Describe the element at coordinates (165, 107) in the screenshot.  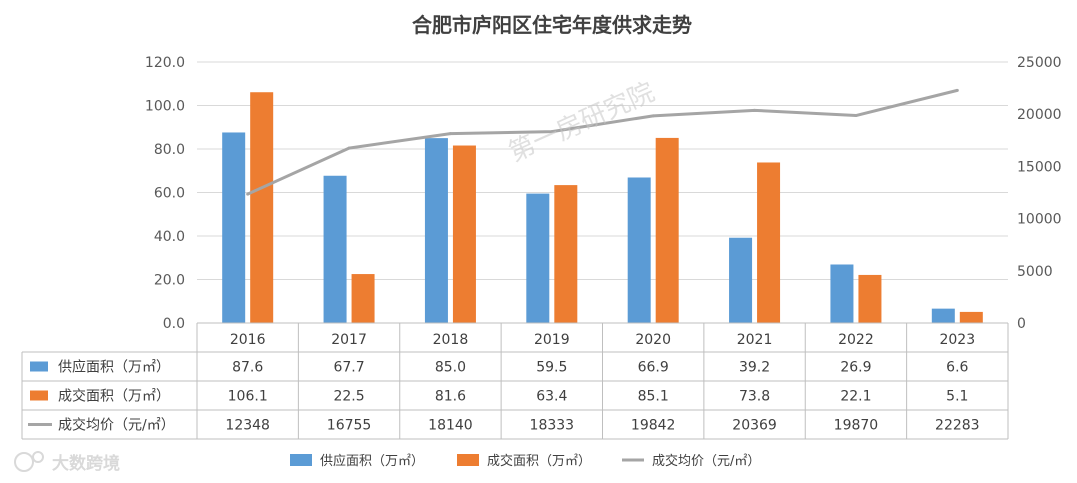
I see `left-axis-tick-label: 100.0` at that location.